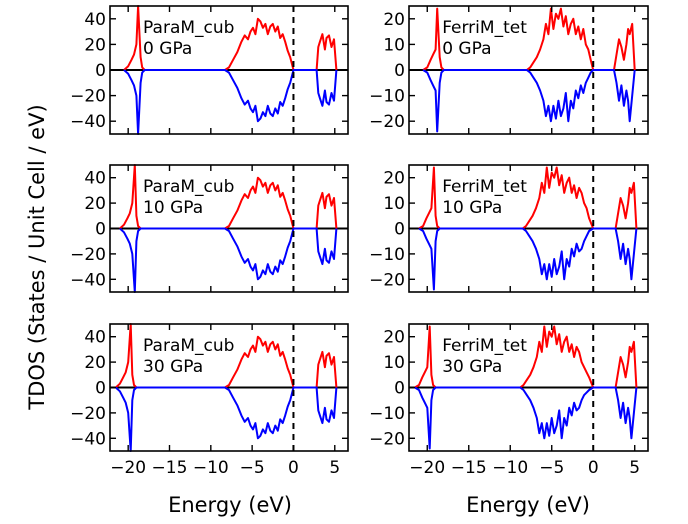  I want to click on y-axis-title: TDOS (States / Unit Cell / eV), so click(37, 257).